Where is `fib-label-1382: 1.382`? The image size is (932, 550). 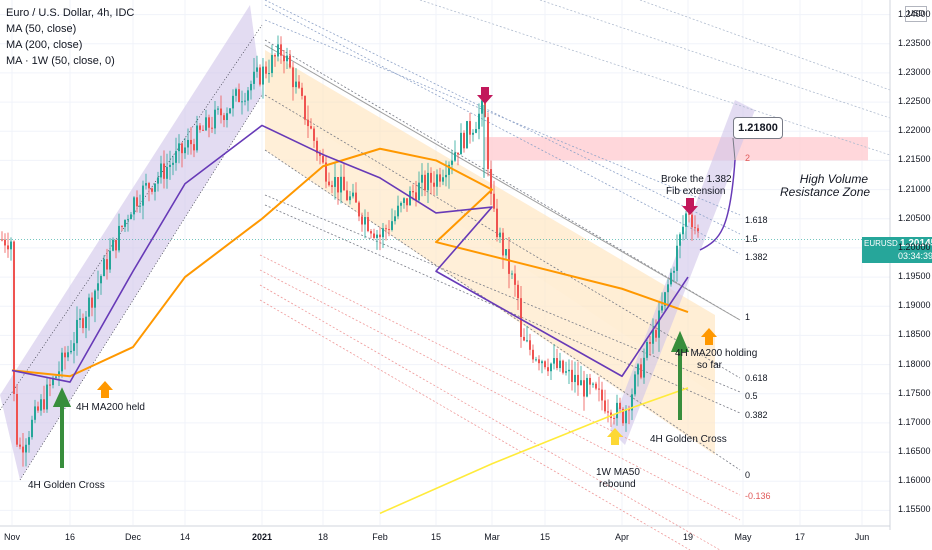
fib-label-1382: 1.382 is located at coordinates (756, 257).